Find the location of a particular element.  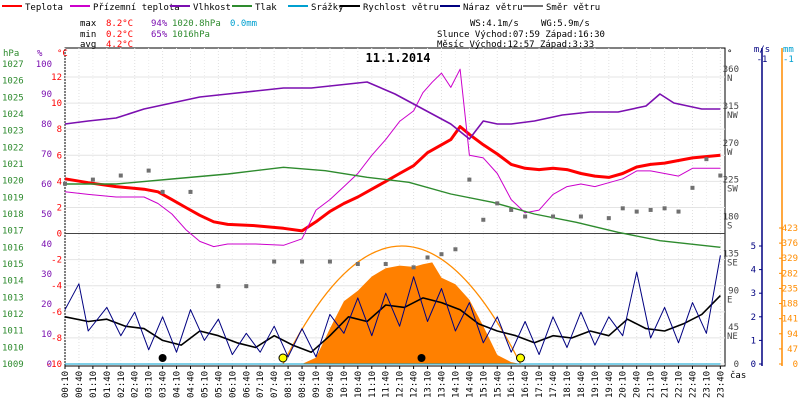

direction-compass-label: N is located at coordinates (729, 79).